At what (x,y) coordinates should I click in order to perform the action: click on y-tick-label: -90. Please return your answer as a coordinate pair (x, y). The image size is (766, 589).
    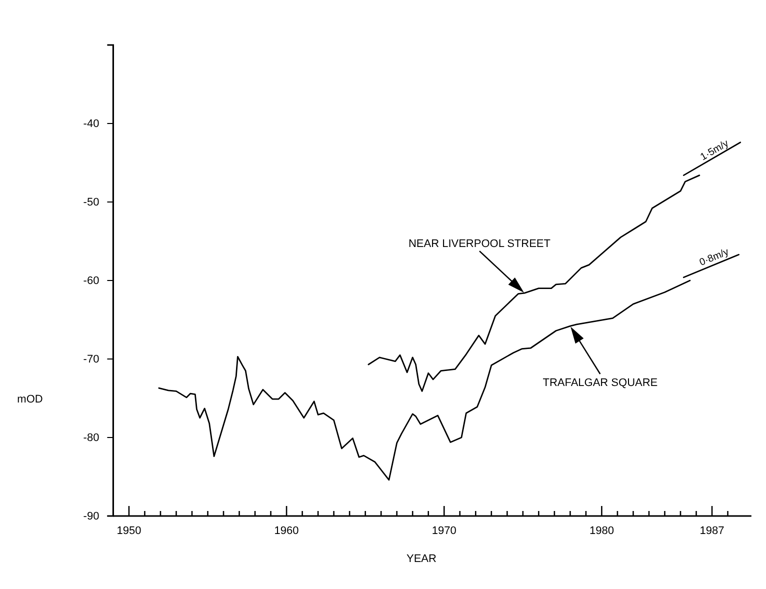
    Looking at the image, I should click on (91, 516).